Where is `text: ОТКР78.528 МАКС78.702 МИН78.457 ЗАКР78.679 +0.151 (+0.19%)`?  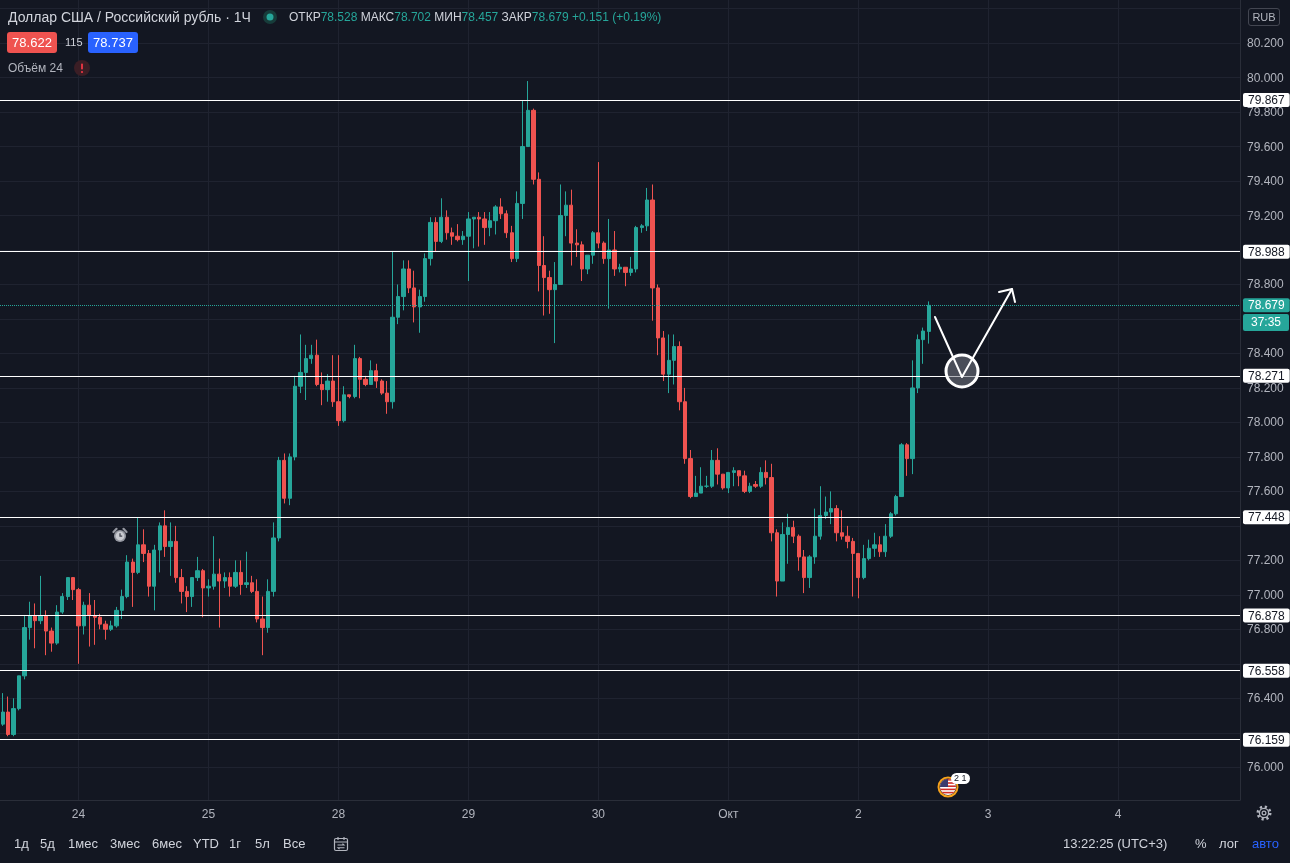 text: ОТКР78.528 МАКС78.702 МИН78.457 ЗАКР78.679 +0.151 (+0.19%) is located at coordinates (475, 17).